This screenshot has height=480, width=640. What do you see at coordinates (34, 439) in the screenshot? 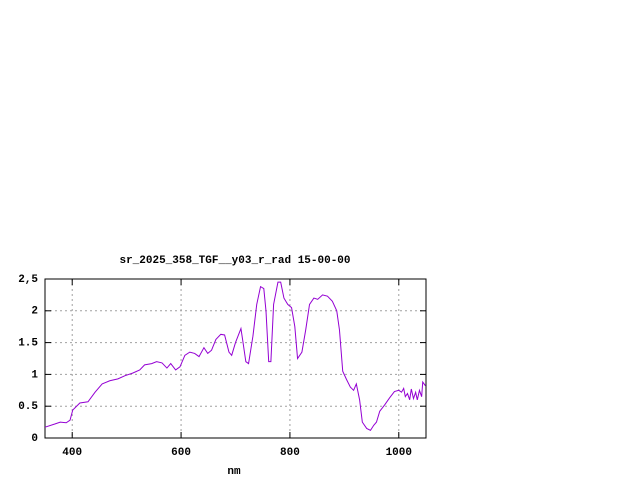
I see `y-tick-label: 0` at bounding box center [34, 439].